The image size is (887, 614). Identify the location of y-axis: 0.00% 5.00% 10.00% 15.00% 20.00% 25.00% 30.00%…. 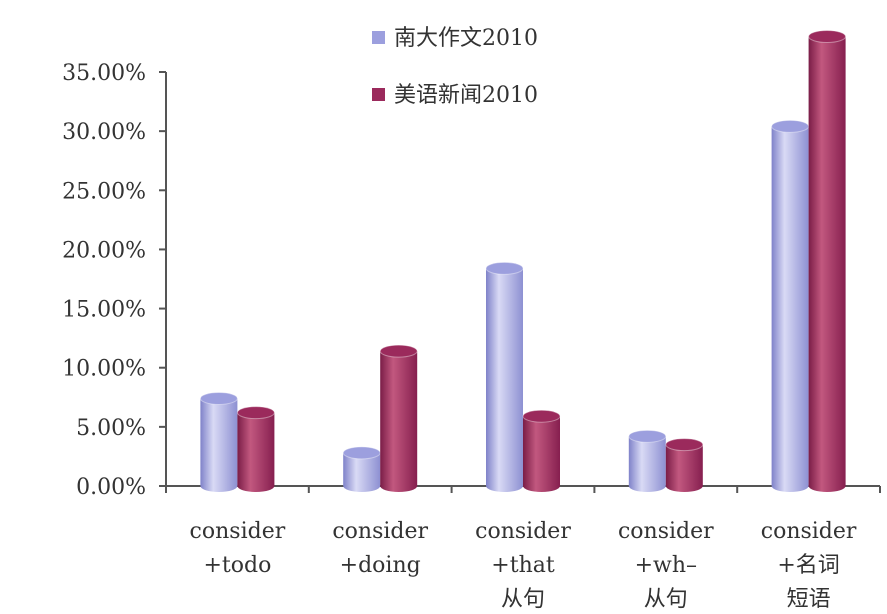
(114, 280).